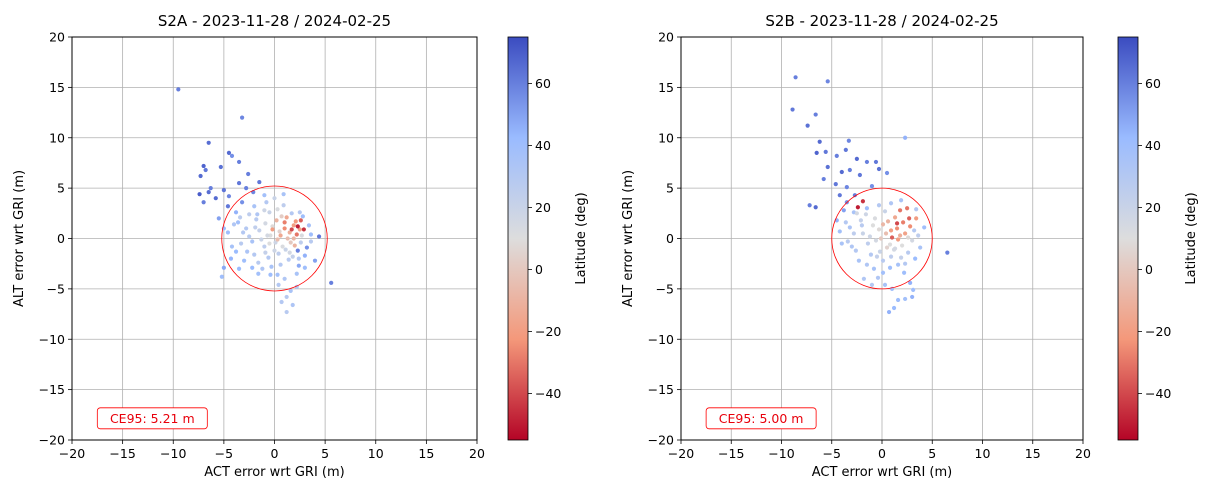 The width and height of the screenshot is (1209, 489). Describe the element at coordinates (1191, 238) in the screenshot. I see `colorbar-label: Latitude (deg)` at that location.